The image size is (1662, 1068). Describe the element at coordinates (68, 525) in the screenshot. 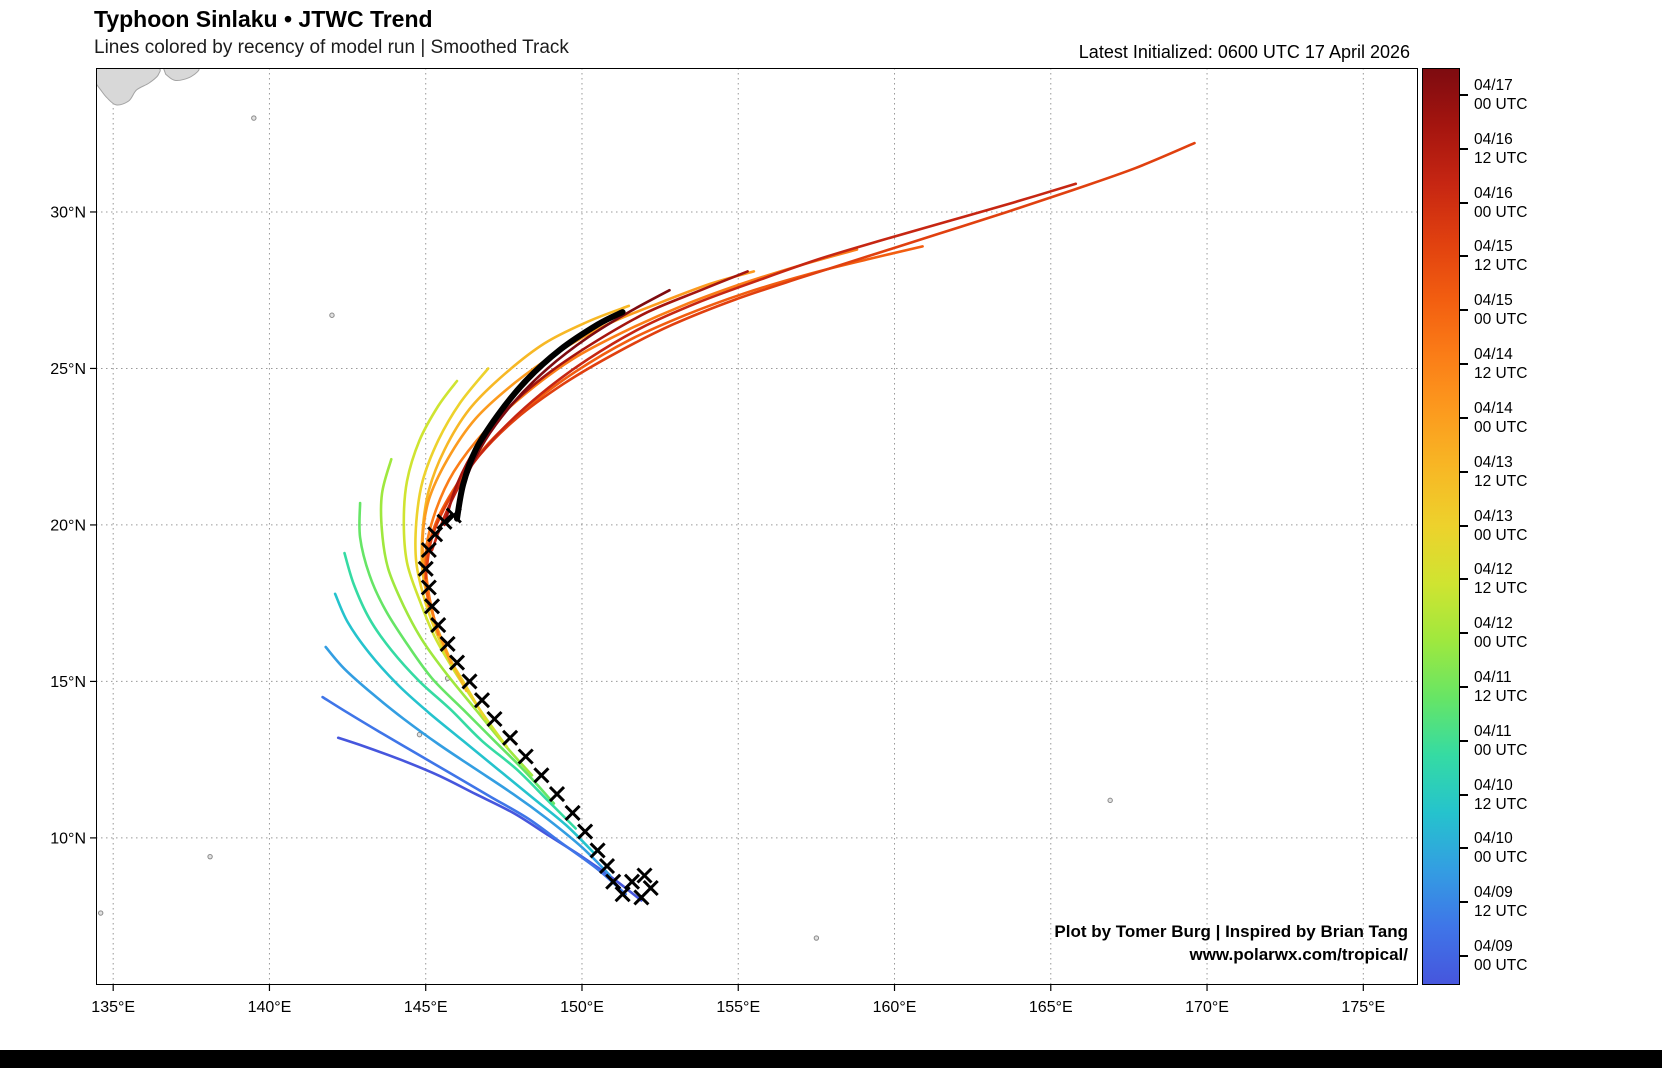

I see `y-axis-label: 20°N` at that location.